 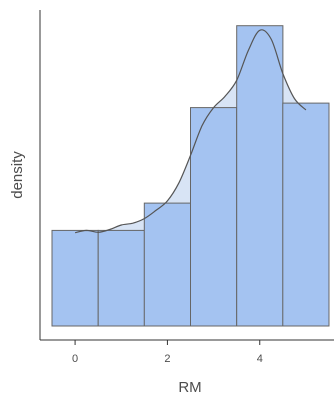 What do you see at coordinates (189, 387) in the screenshot?
I see `x-axis-label: RM` at bounding box center [189, 387].